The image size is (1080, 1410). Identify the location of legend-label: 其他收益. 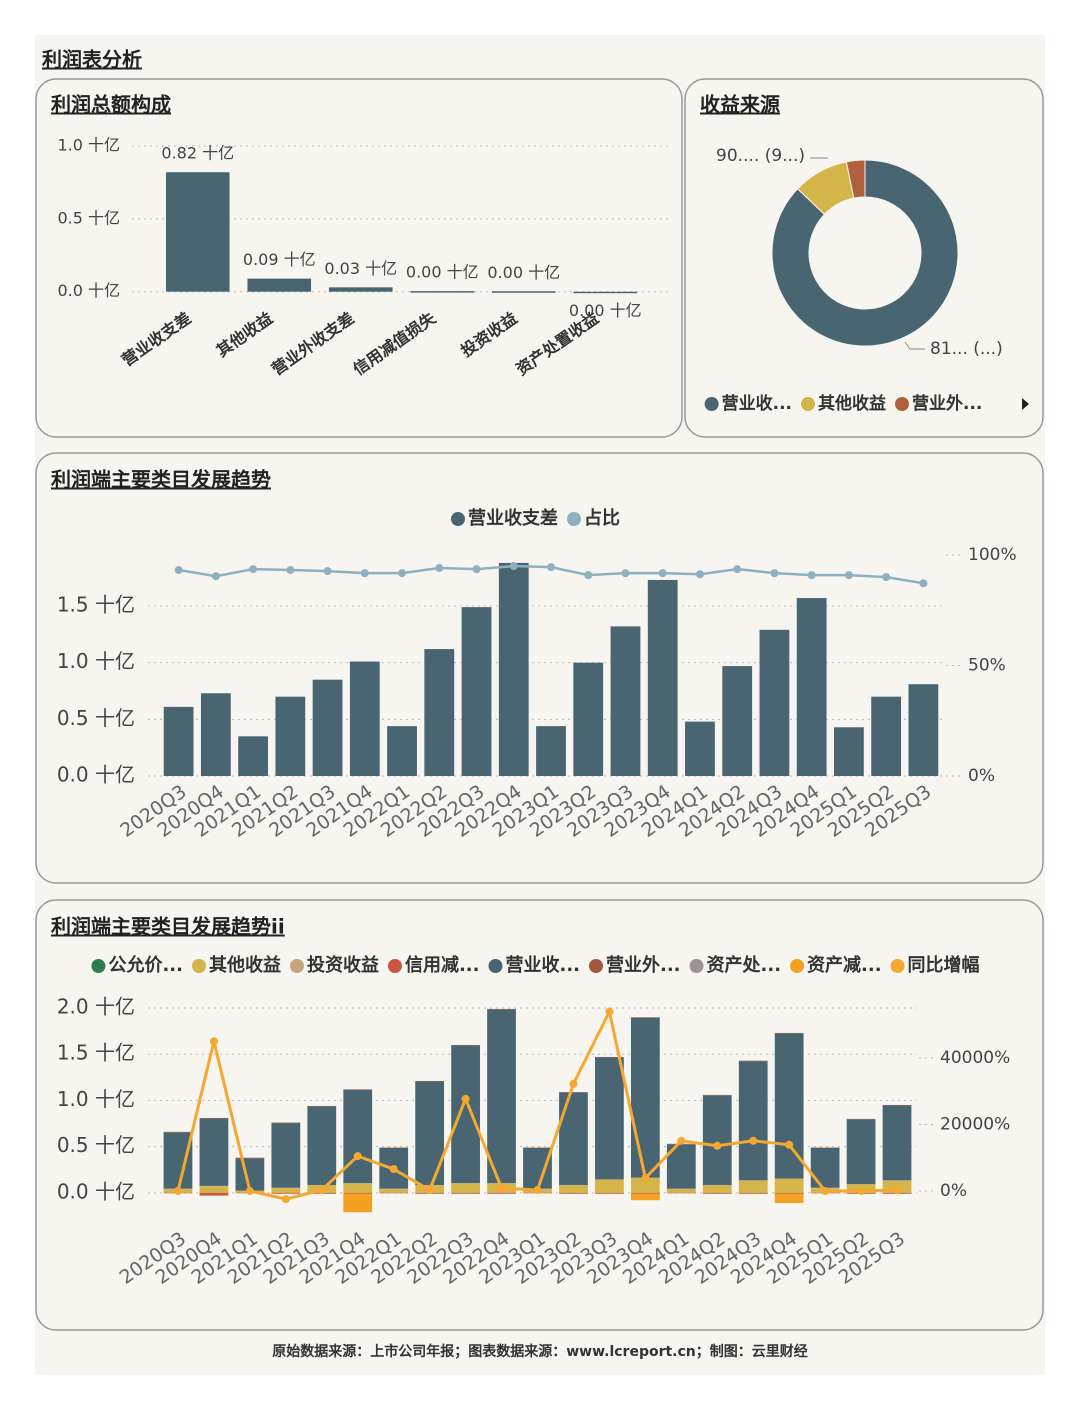
(852, 403).